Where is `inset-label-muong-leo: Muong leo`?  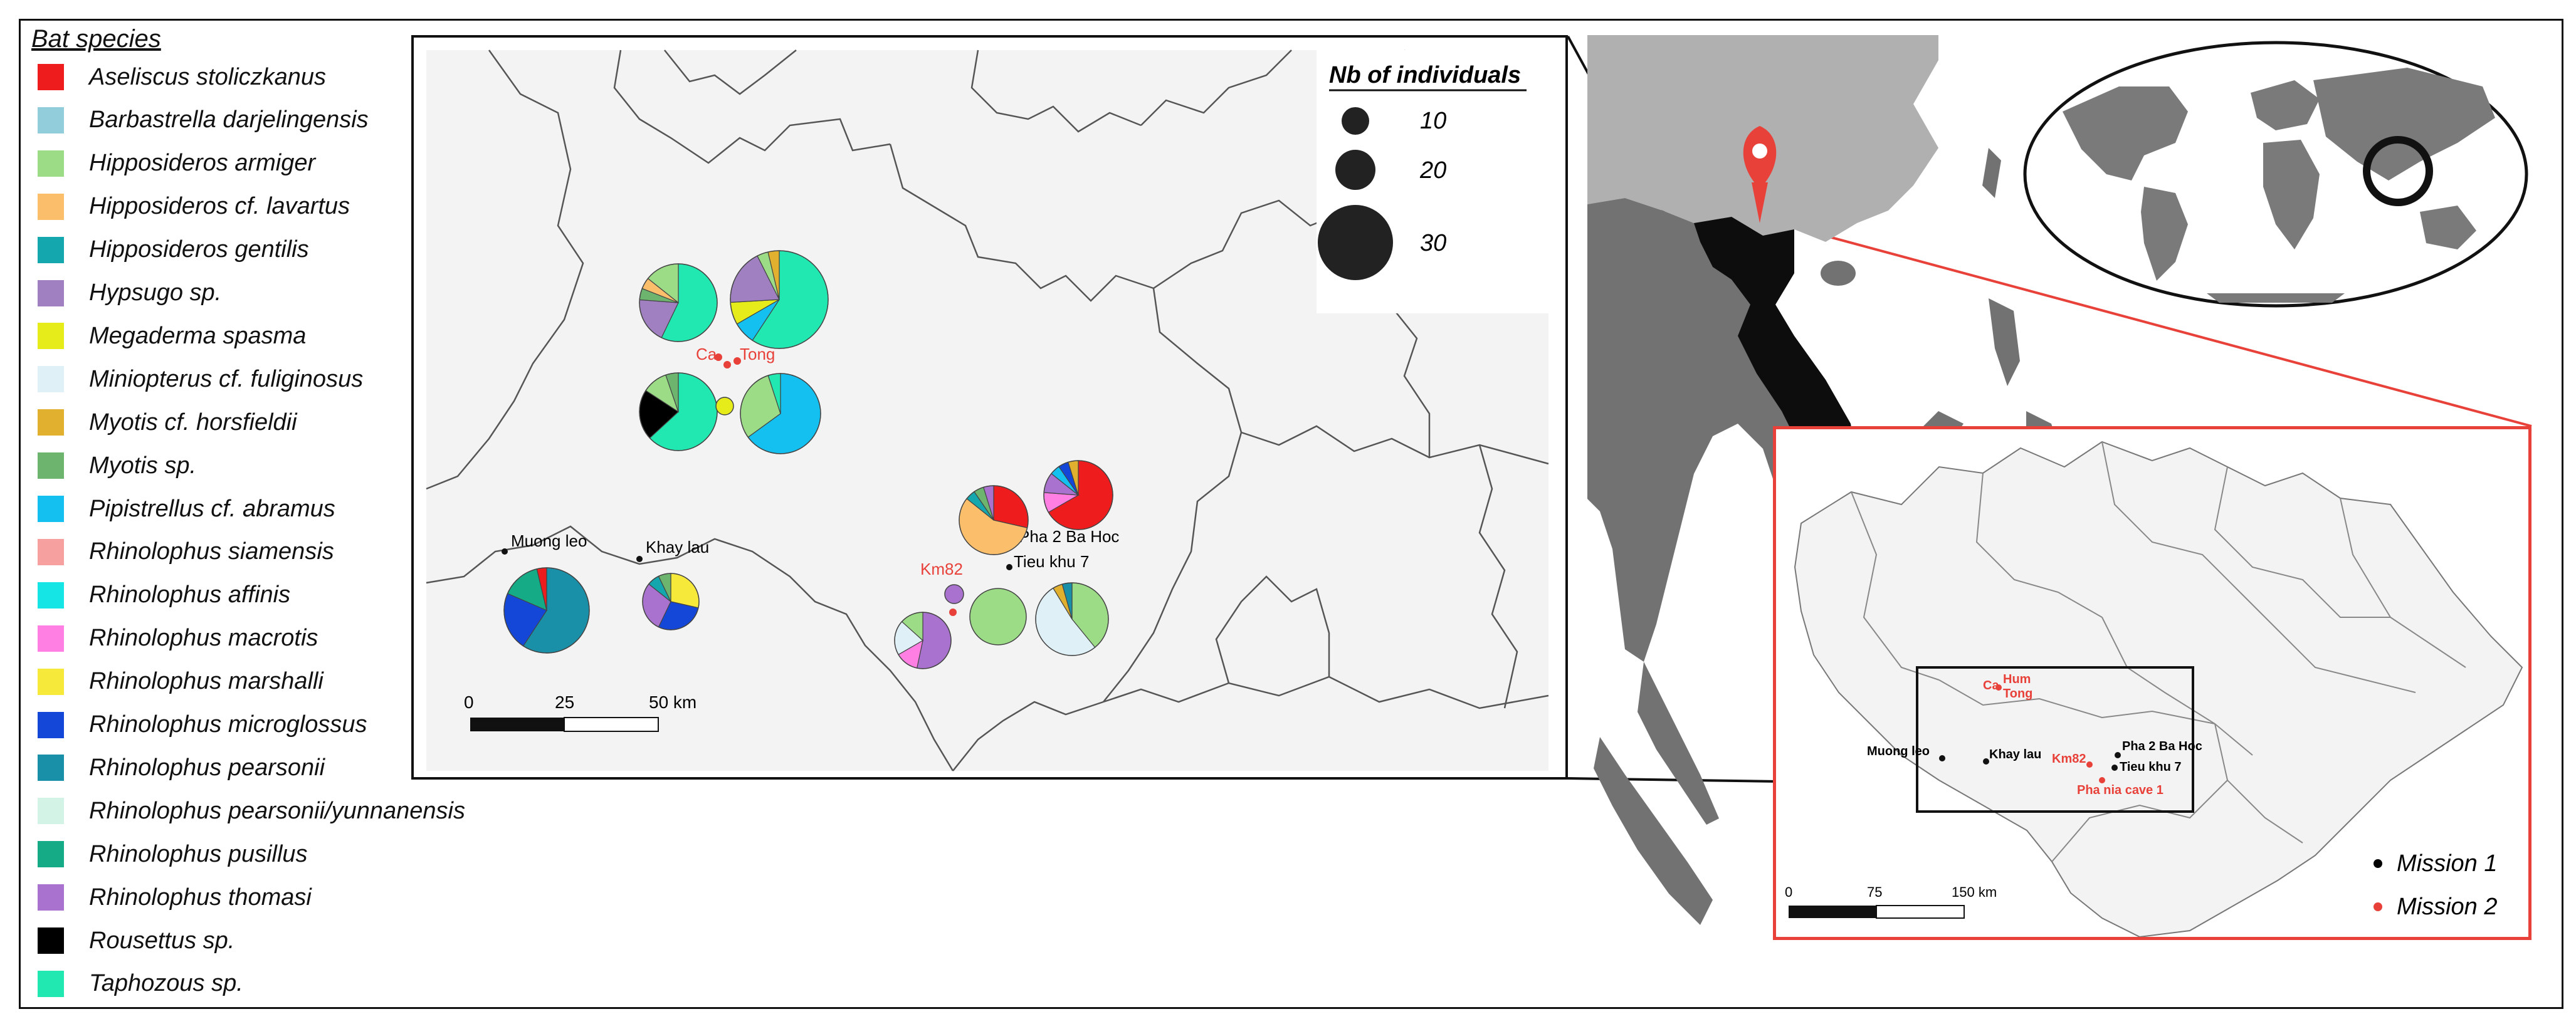 inset-label-muong-leo: Muong leo is located at coordinates (1898, 751).